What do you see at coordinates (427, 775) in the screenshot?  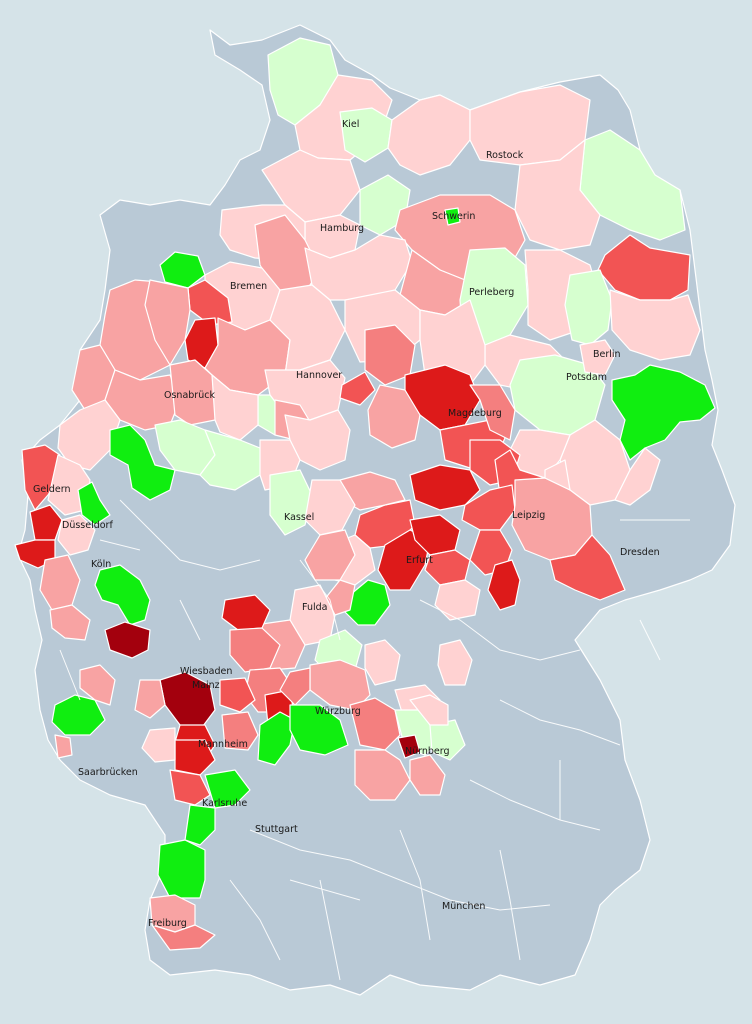 I see `region-roth` at bounding box center [427, 775].